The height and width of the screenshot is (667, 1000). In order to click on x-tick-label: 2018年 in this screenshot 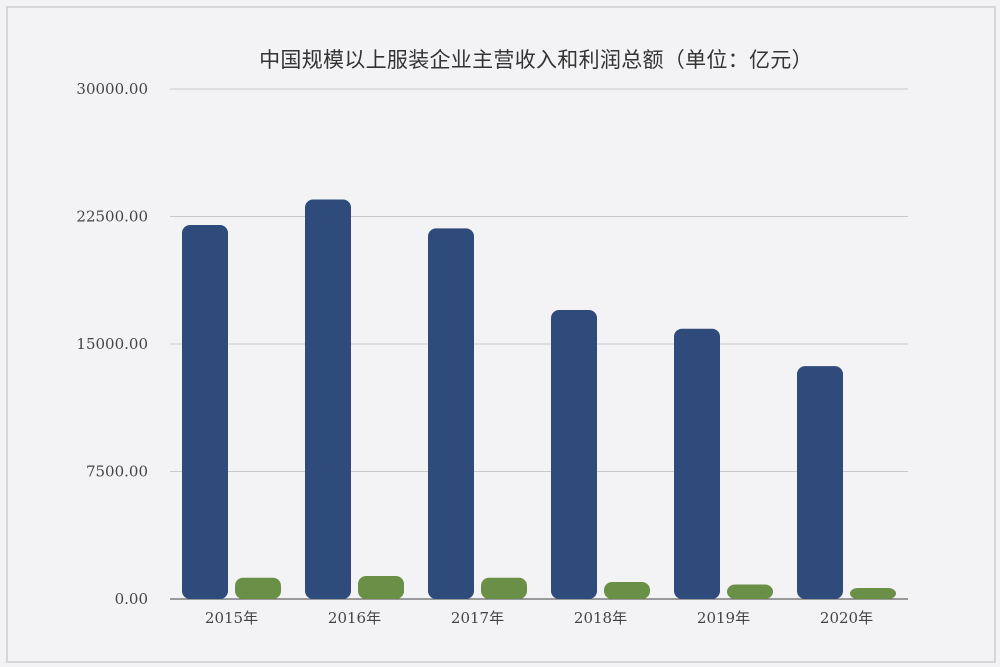, I will do `click(600, 618)`.